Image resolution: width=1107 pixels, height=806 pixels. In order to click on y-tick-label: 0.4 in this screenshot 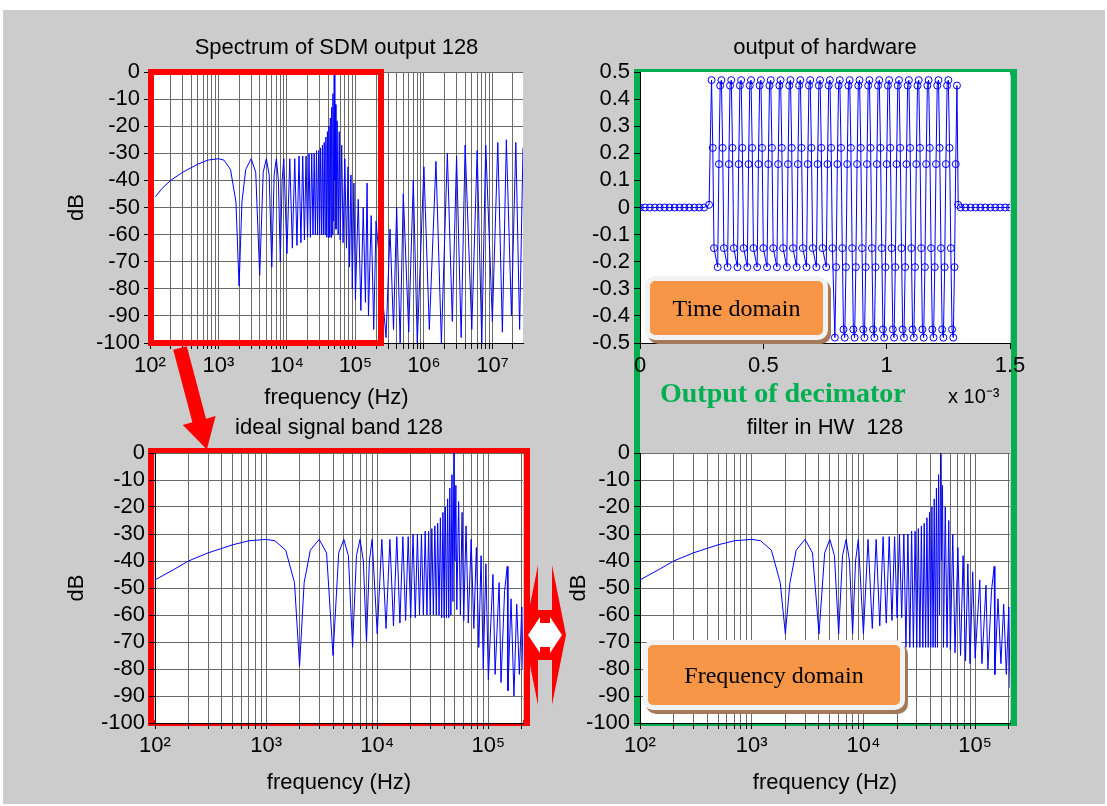, I will do `click(614, 98)`.